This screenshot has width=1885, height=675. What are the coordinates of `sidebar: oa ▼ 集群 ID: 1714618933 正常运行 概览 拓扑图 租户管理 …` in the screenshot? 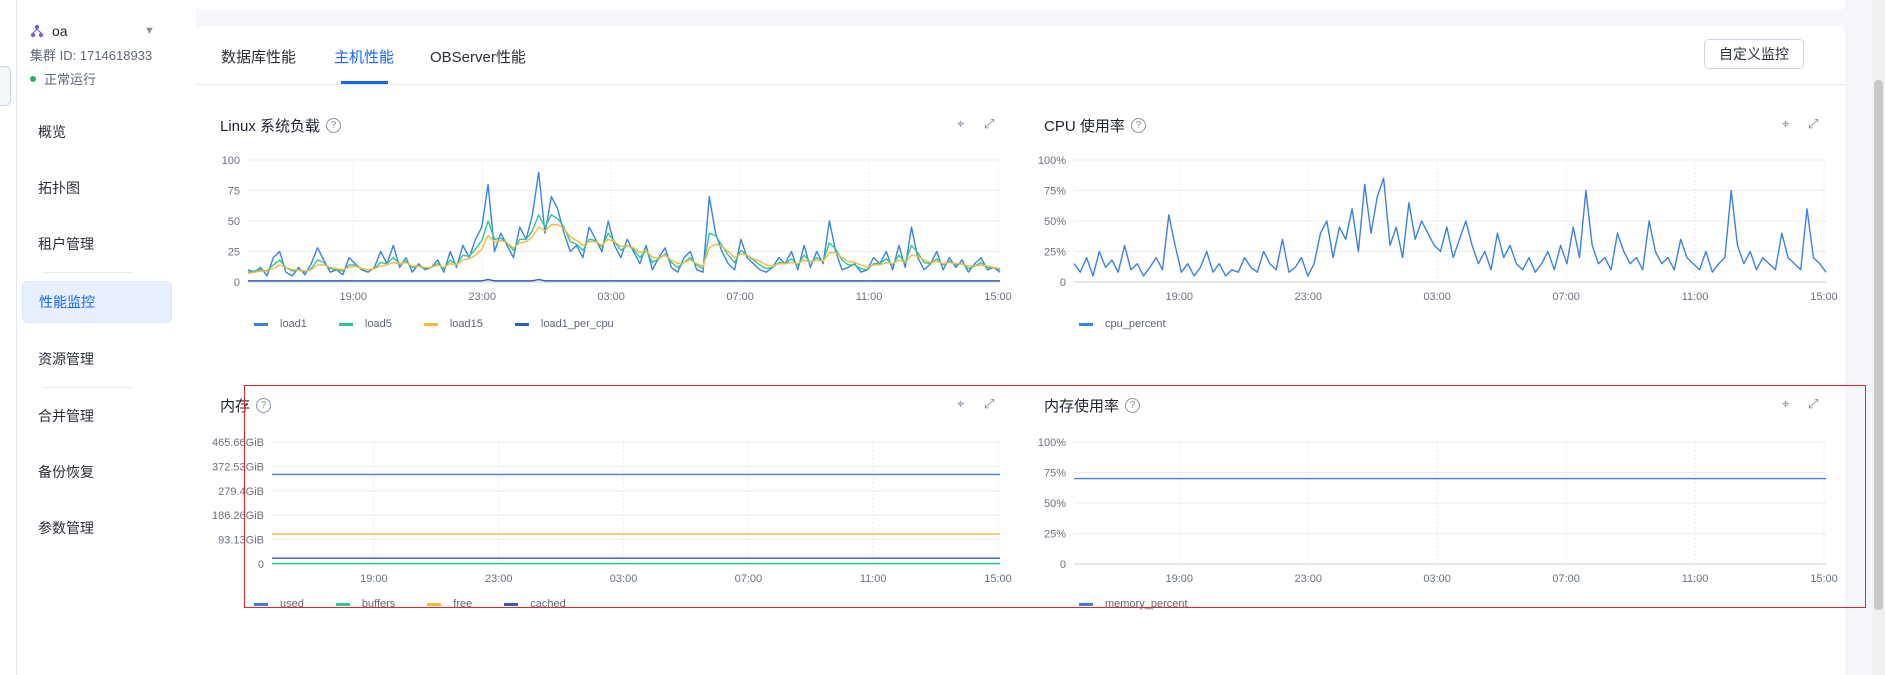 It's located at (98, 337).